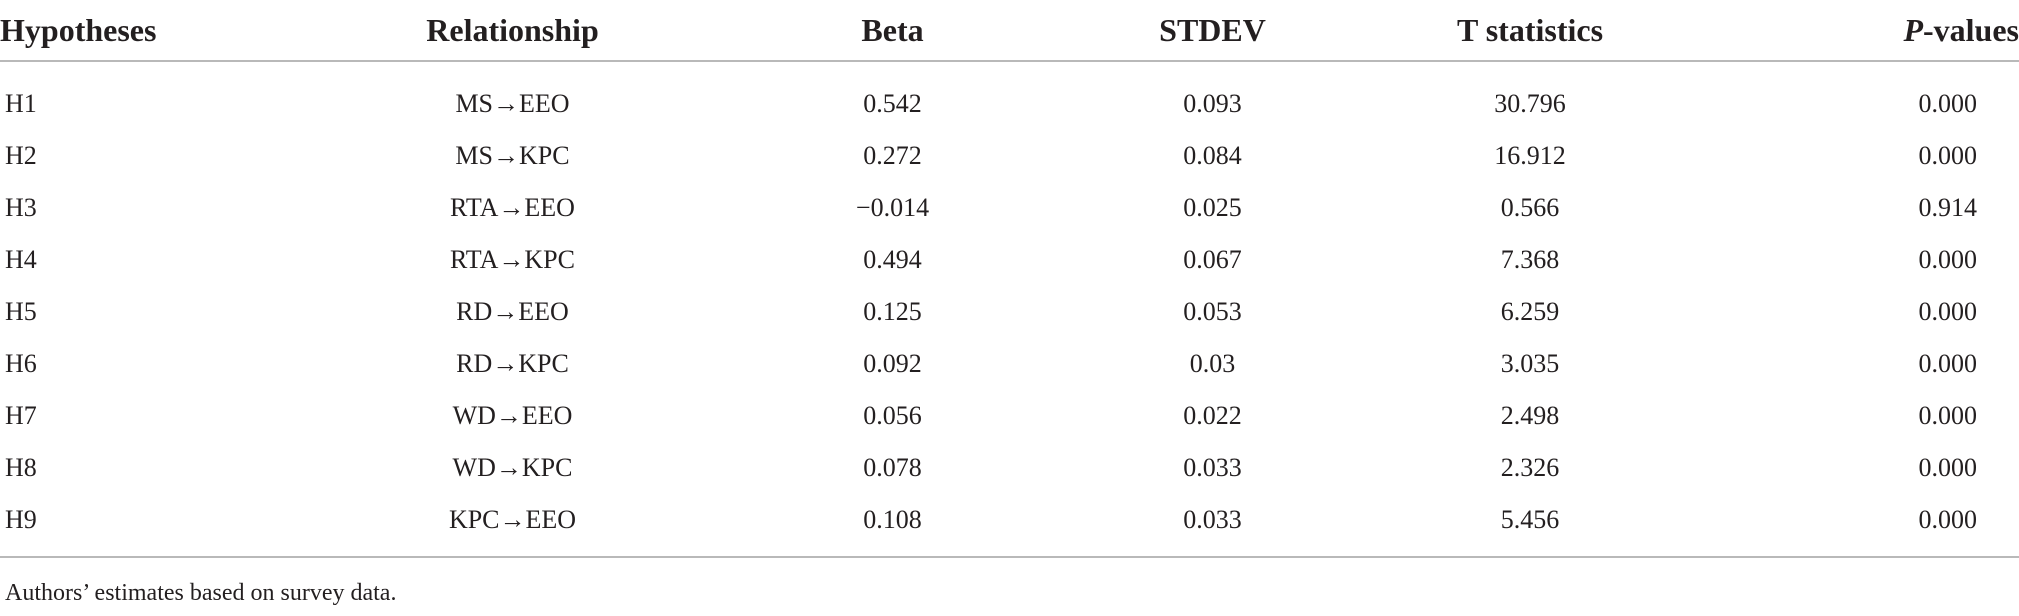  What do you see at coordinates (1530, 155) in the screenshot?
I see `cell-t-statistic: 16.912` at bounding box center [1530, 155].